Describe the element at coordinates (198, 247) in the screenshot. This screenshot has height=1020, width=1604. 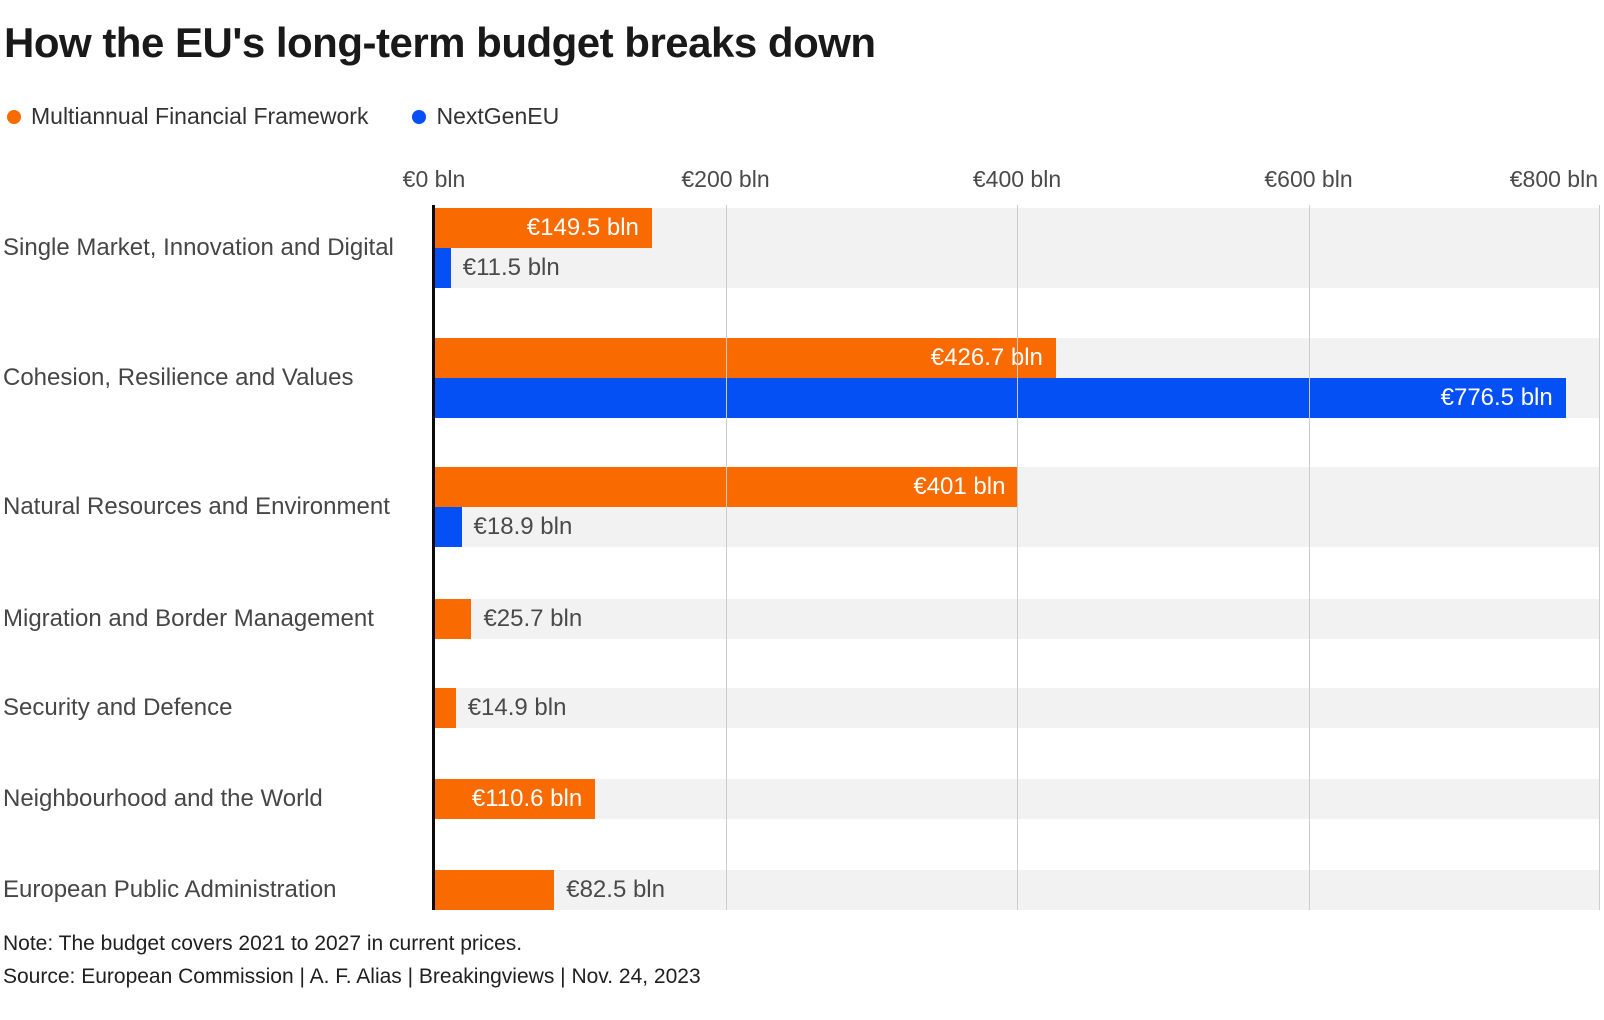
I see `category-label: Single Market, Innovation and Digital` at that location.